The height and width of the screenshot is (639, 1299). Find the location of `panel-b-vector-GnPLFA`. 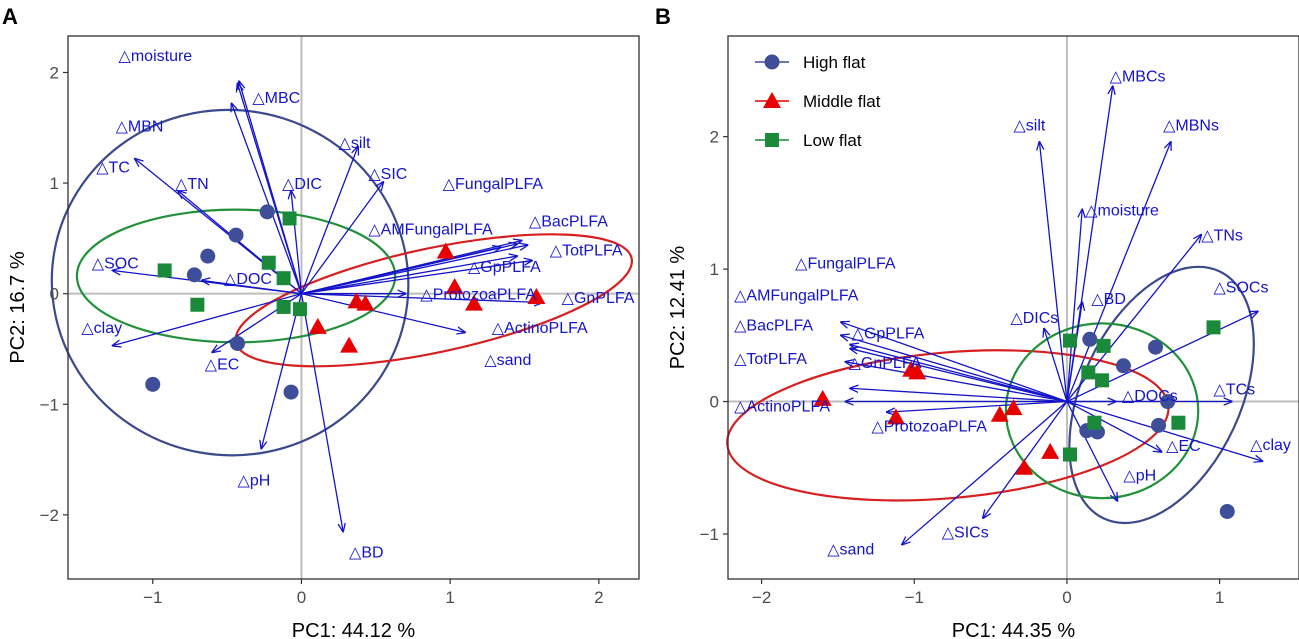

panel-b-vector-GnPLFA is located at coordinates (957, 382).